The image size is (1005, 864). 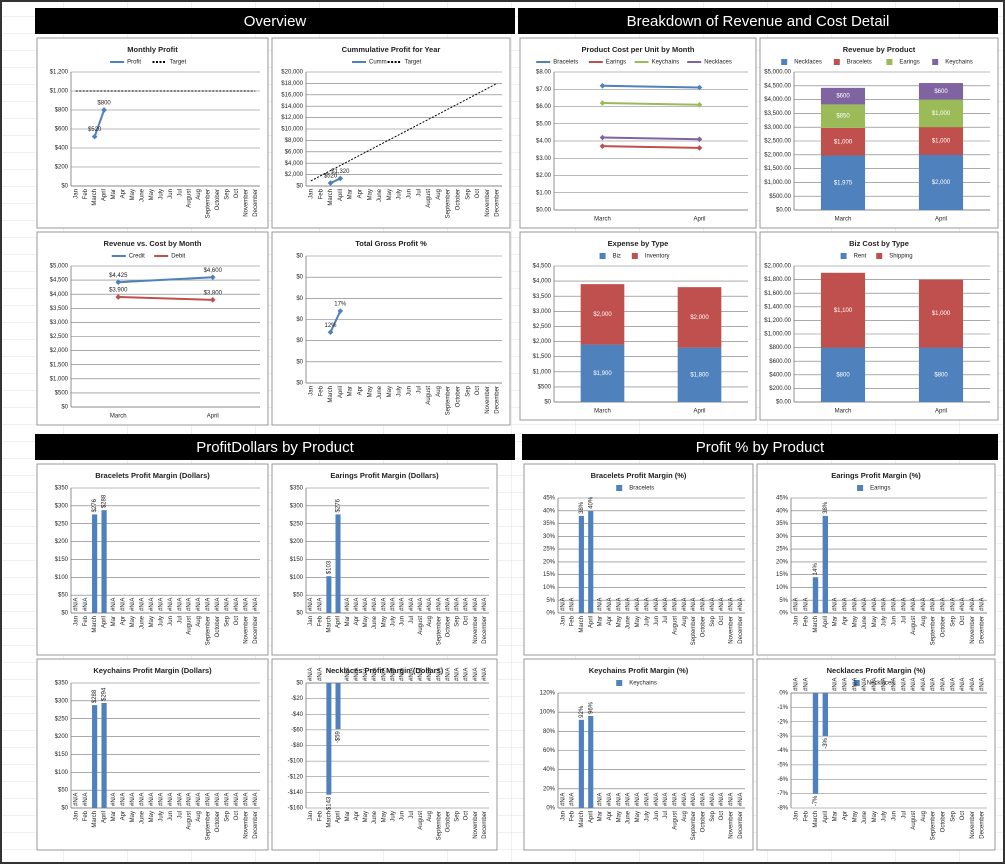 What do you see at coordinates (638, 49) in the screenshot?
I see `chart-title: Product Cost per Unit by Month` at bounding box center [638, 49].